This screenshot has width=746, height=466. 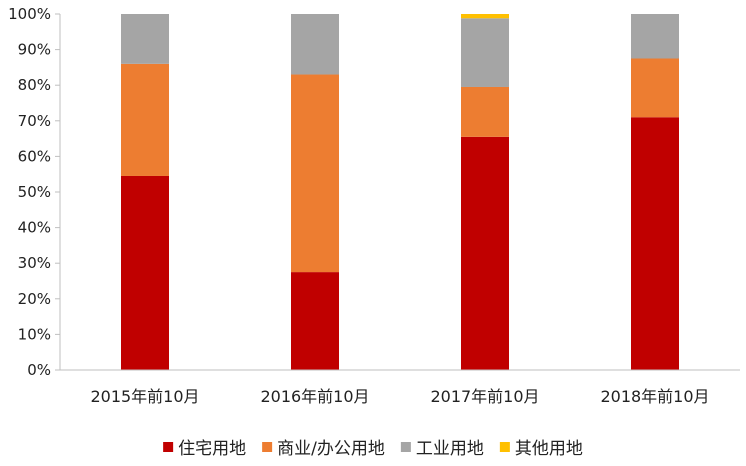 I want to click on legend: 住宅用地 商业/办公用地 工业用地 其他用地, so click(x=373, y=449).